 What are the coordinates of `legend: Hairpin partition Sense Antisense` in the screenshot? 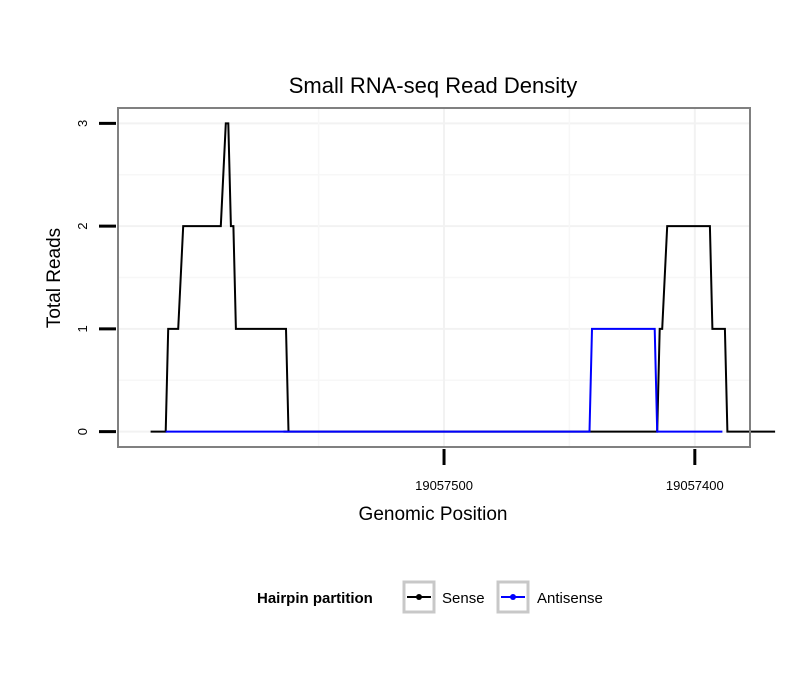 It's located at (430, 597).